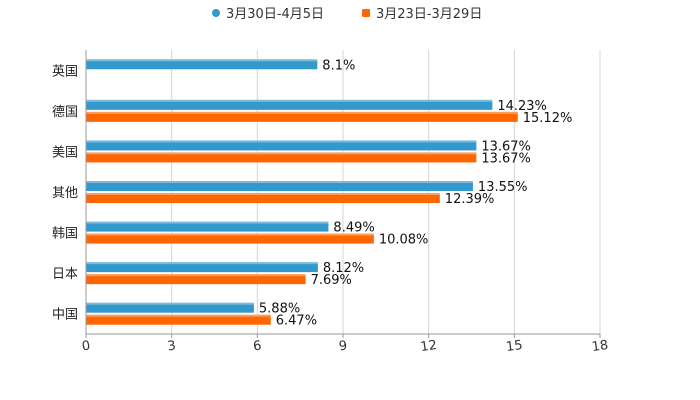 The height and width of the screenshot is (400, 700). Describe the element at coordinates (503, 187) in the screenshot. I see `data-label: 13.55%` at that location.